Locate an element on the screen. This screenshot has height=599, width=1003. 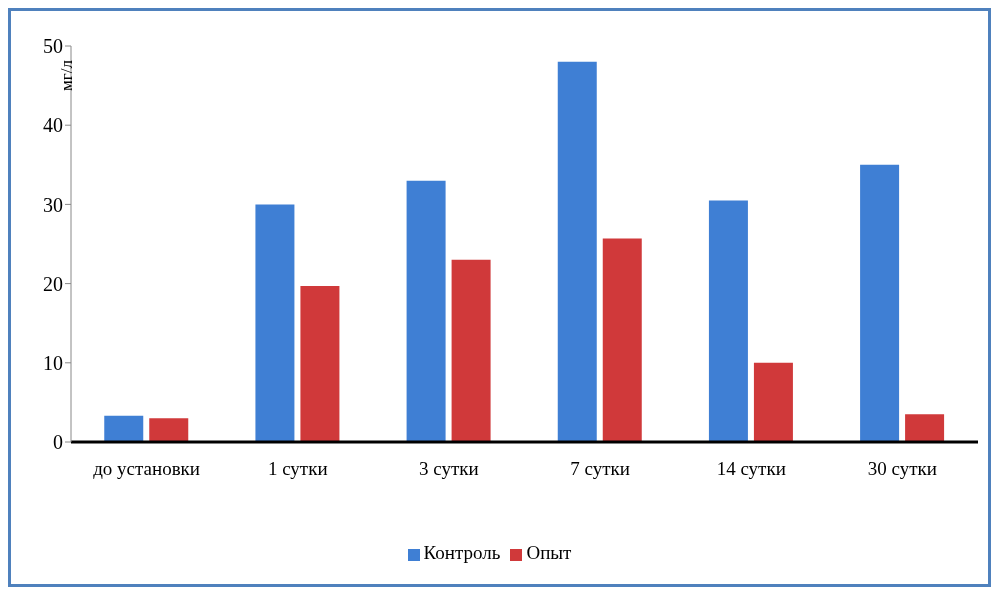
legend-label: Опыт is located at coordinates (549, 552).